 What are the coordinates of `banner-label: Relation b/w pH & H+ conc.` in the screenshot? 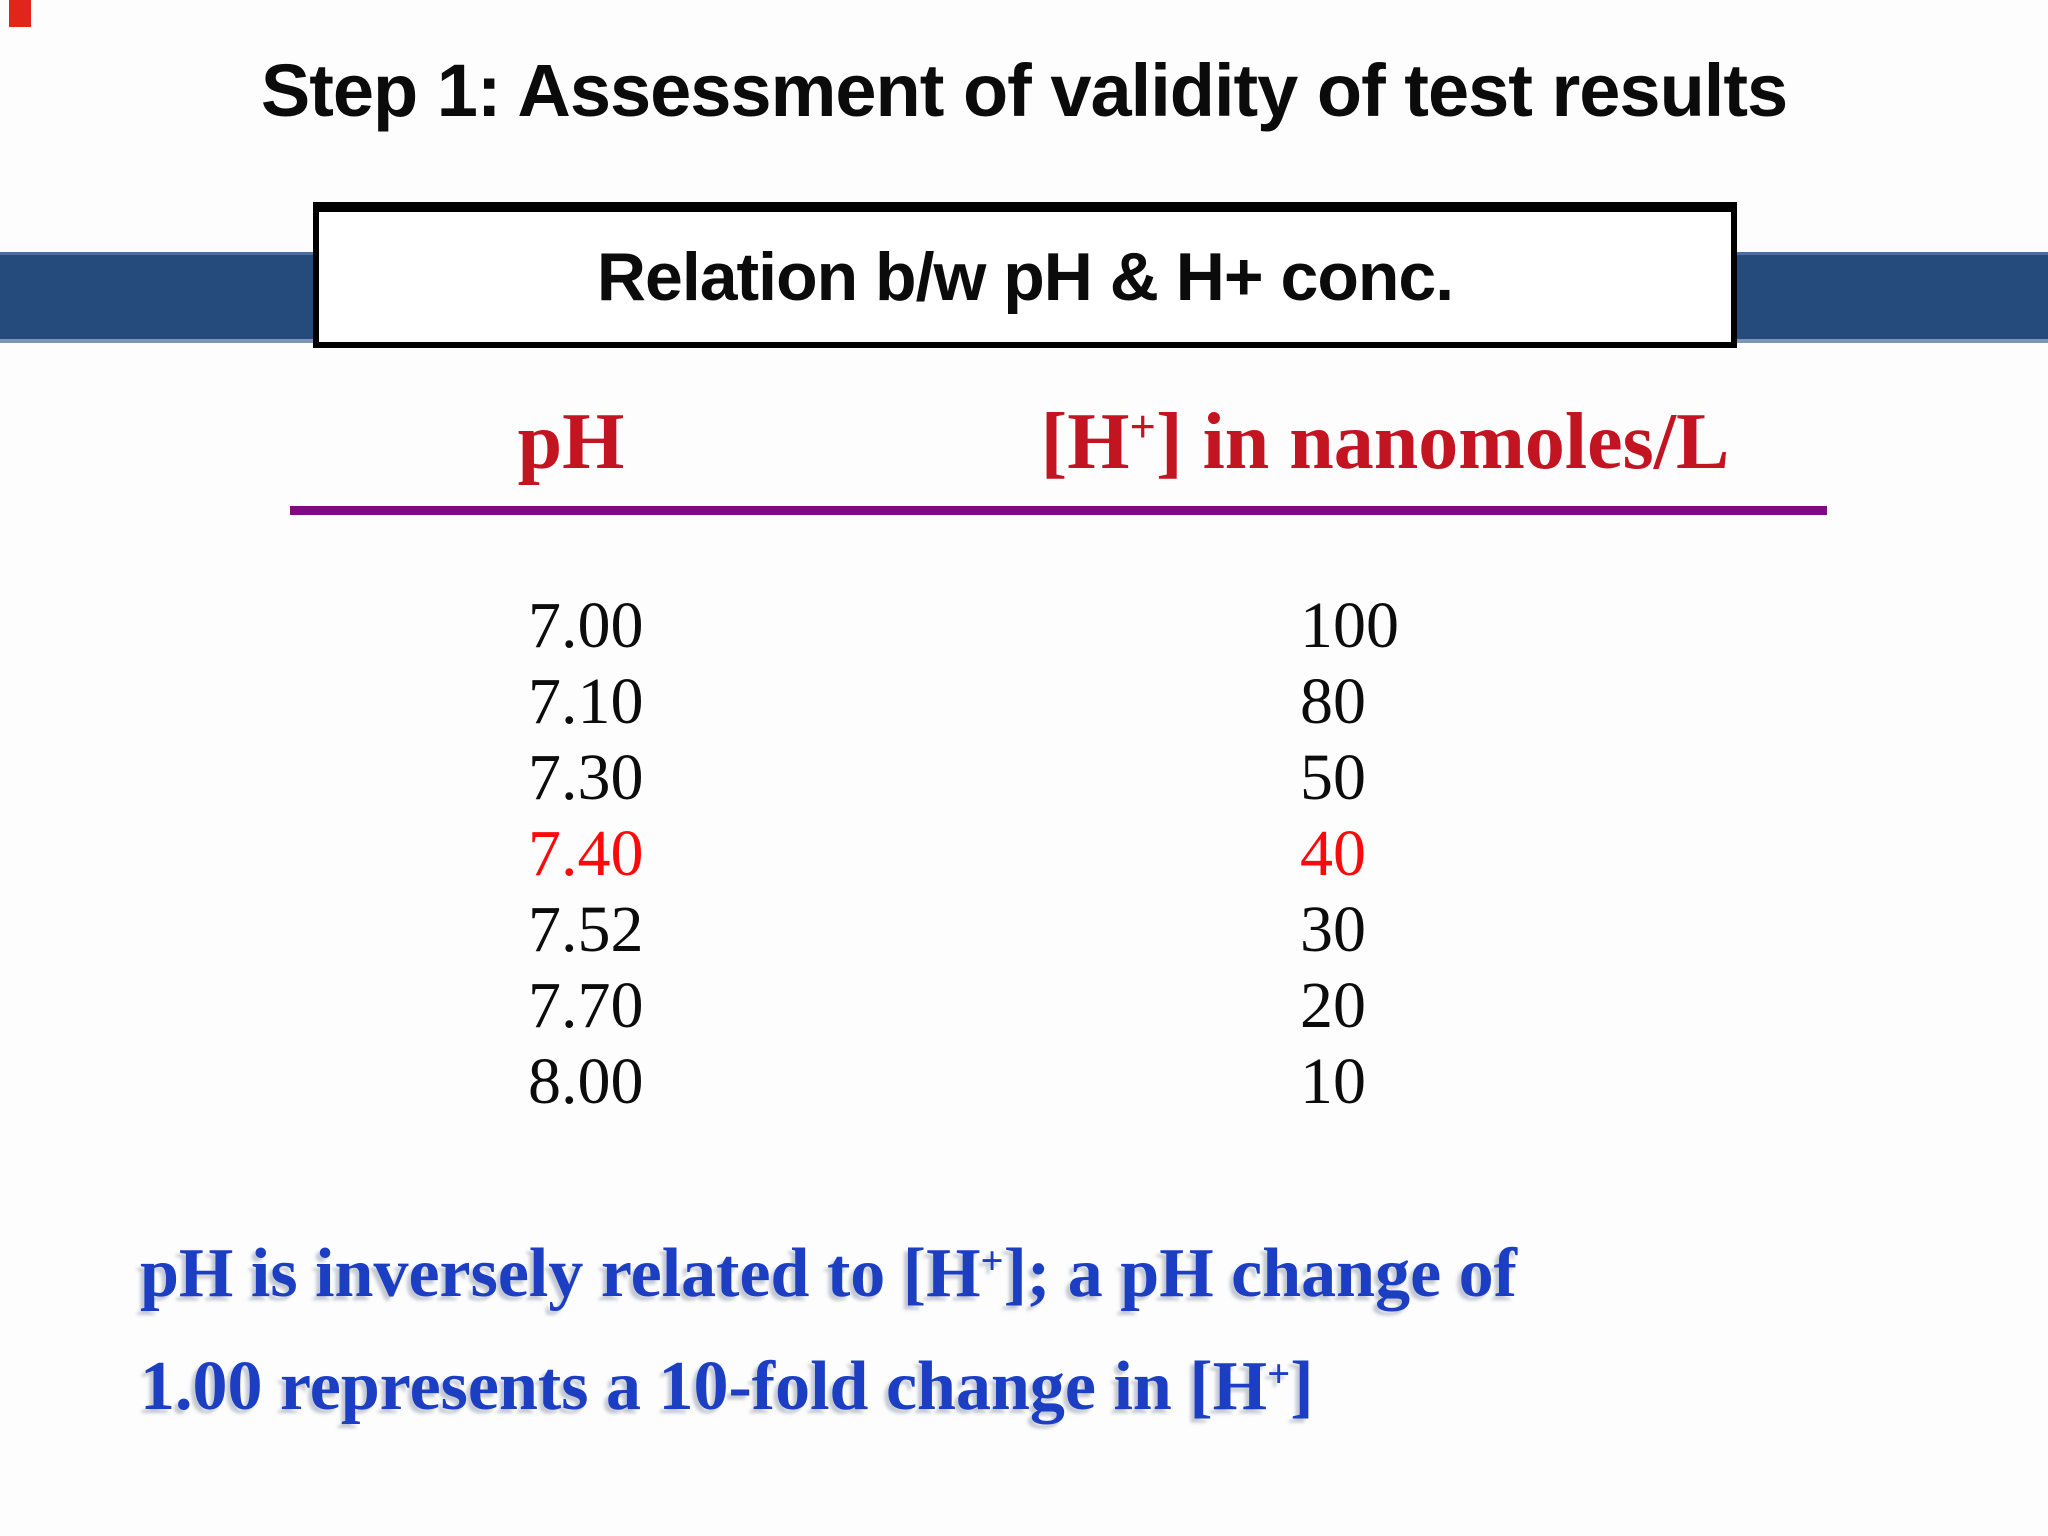 It's located at (1025, 277).